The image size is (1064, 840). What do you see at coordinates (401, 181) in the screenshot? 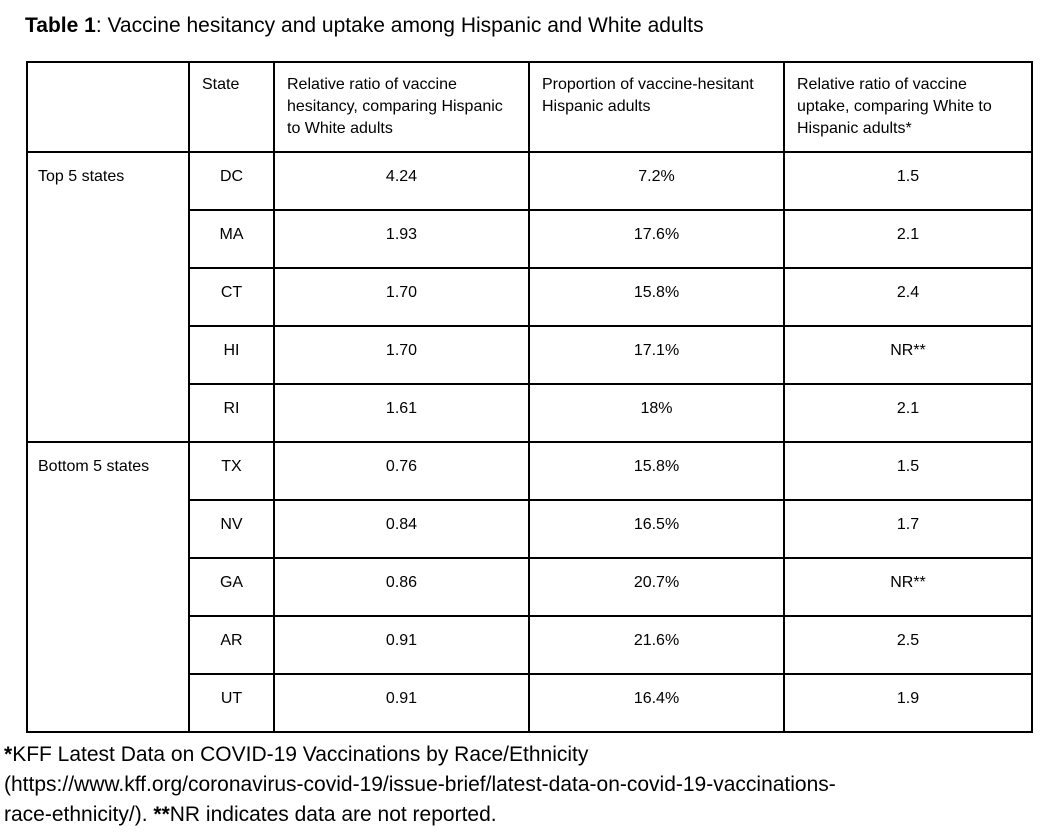
I see `hesitancy-ratio-cell: 4.24` at bounding box center [401, 181].